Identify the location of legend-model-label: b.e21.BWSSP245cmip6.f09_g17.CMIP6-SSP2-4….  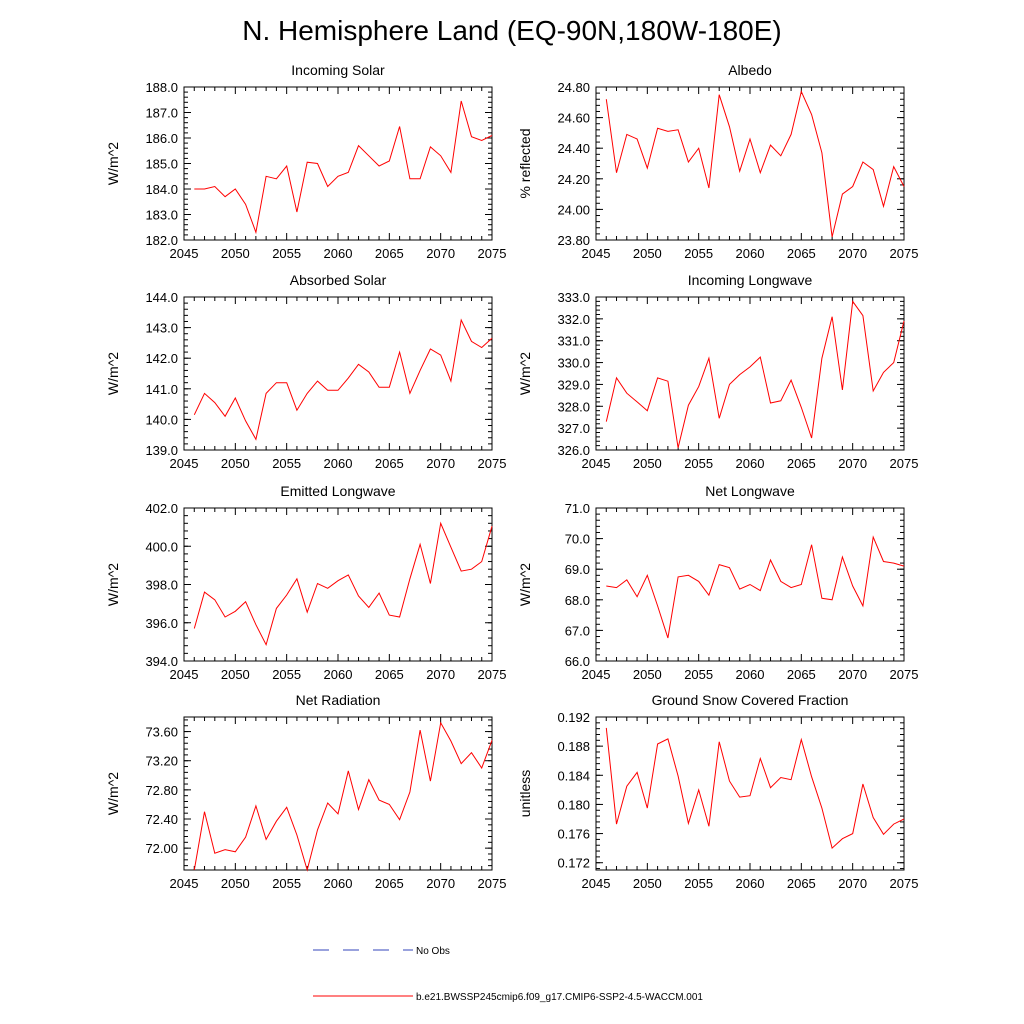
(559, 997).